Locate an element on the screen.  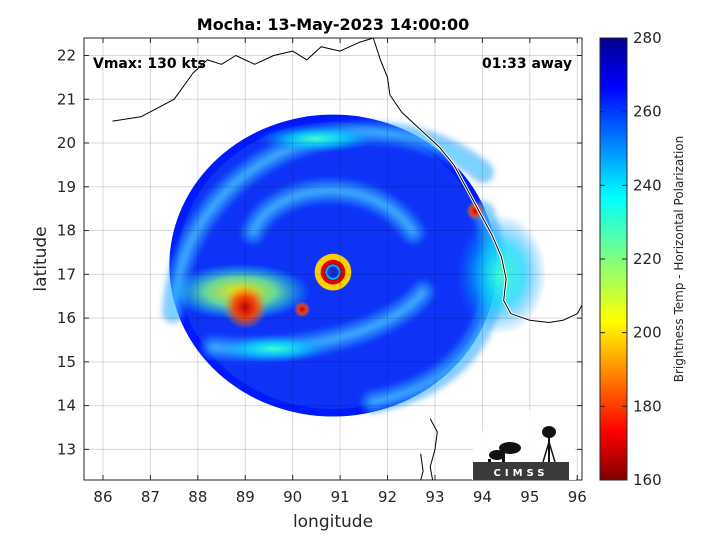
x-tick-label: 93 is located at coordinates (434, 497).